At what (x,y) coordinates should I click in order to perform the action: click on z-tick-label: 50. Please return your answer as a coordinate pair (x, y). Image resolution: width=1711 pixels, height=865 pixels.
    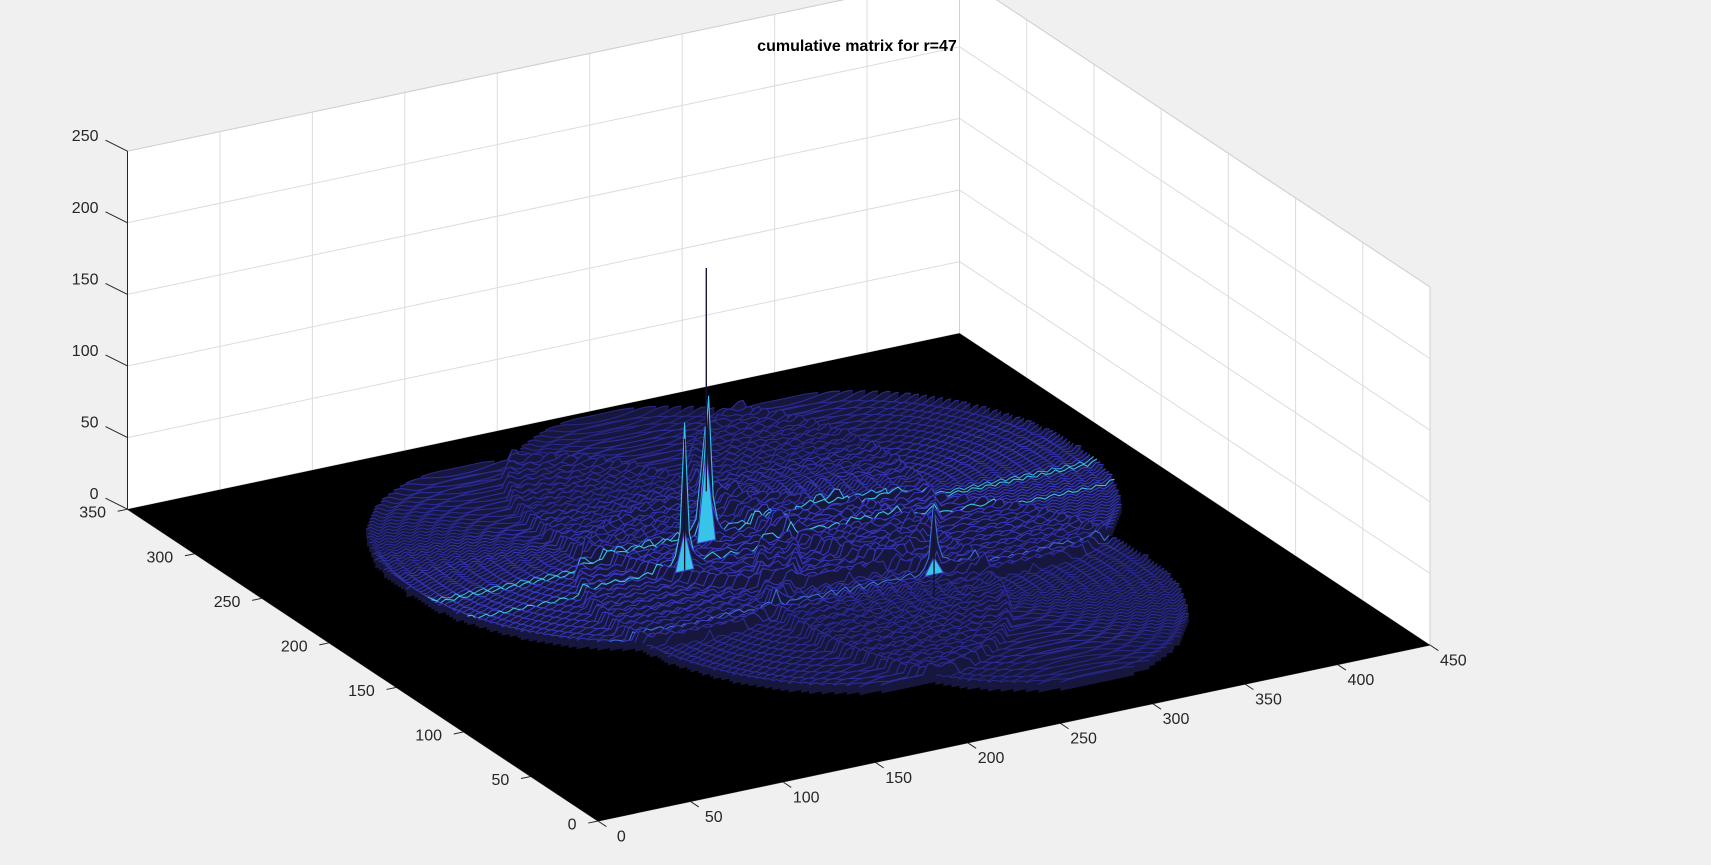
    Looking at the image, I should click on (90, 423).